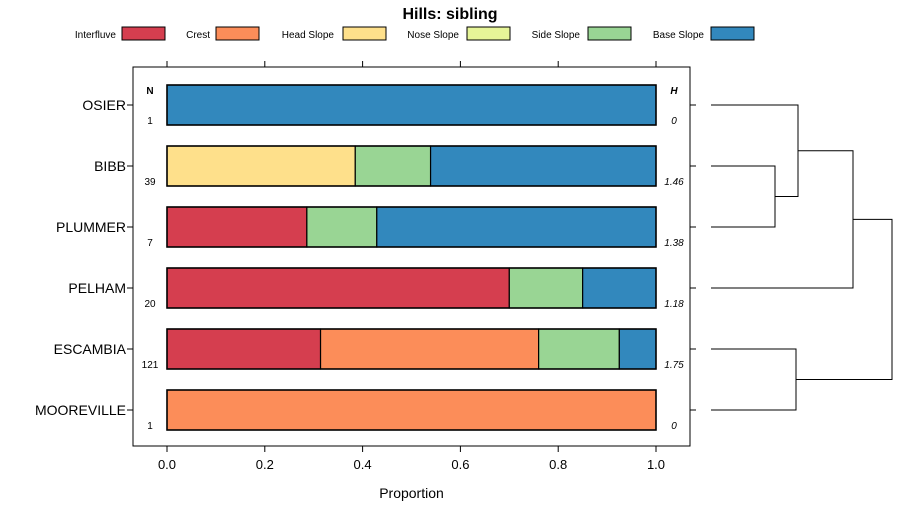 The width and height of the screenshot is (900, 525). What do you see at coordinates (679, 35) in the screenshot?
I see `legend-label: Base Slope` at bounding box center [679, 35].